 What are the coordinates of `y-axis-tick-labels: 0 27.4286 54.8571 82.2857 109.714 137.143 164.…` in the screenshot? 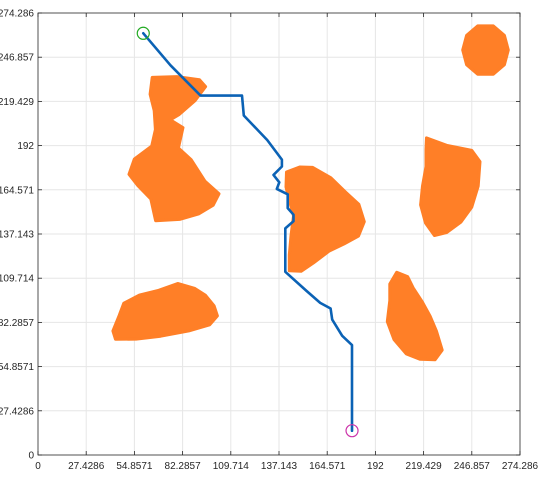 It's located at (17, 235).